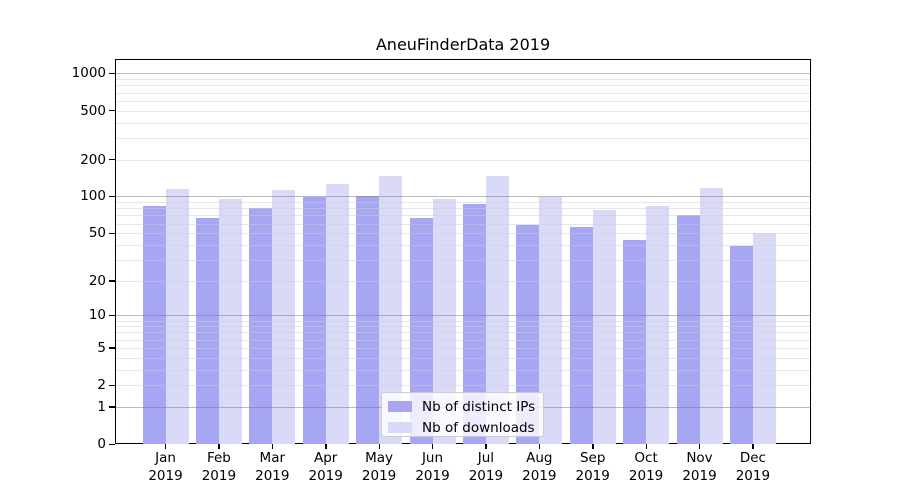 This screenshot has height=500, width=900. Describe the element at coordinates (325, 467) in the screenshot. I see `x-axis-tick-label: Apr 2019` at that location.